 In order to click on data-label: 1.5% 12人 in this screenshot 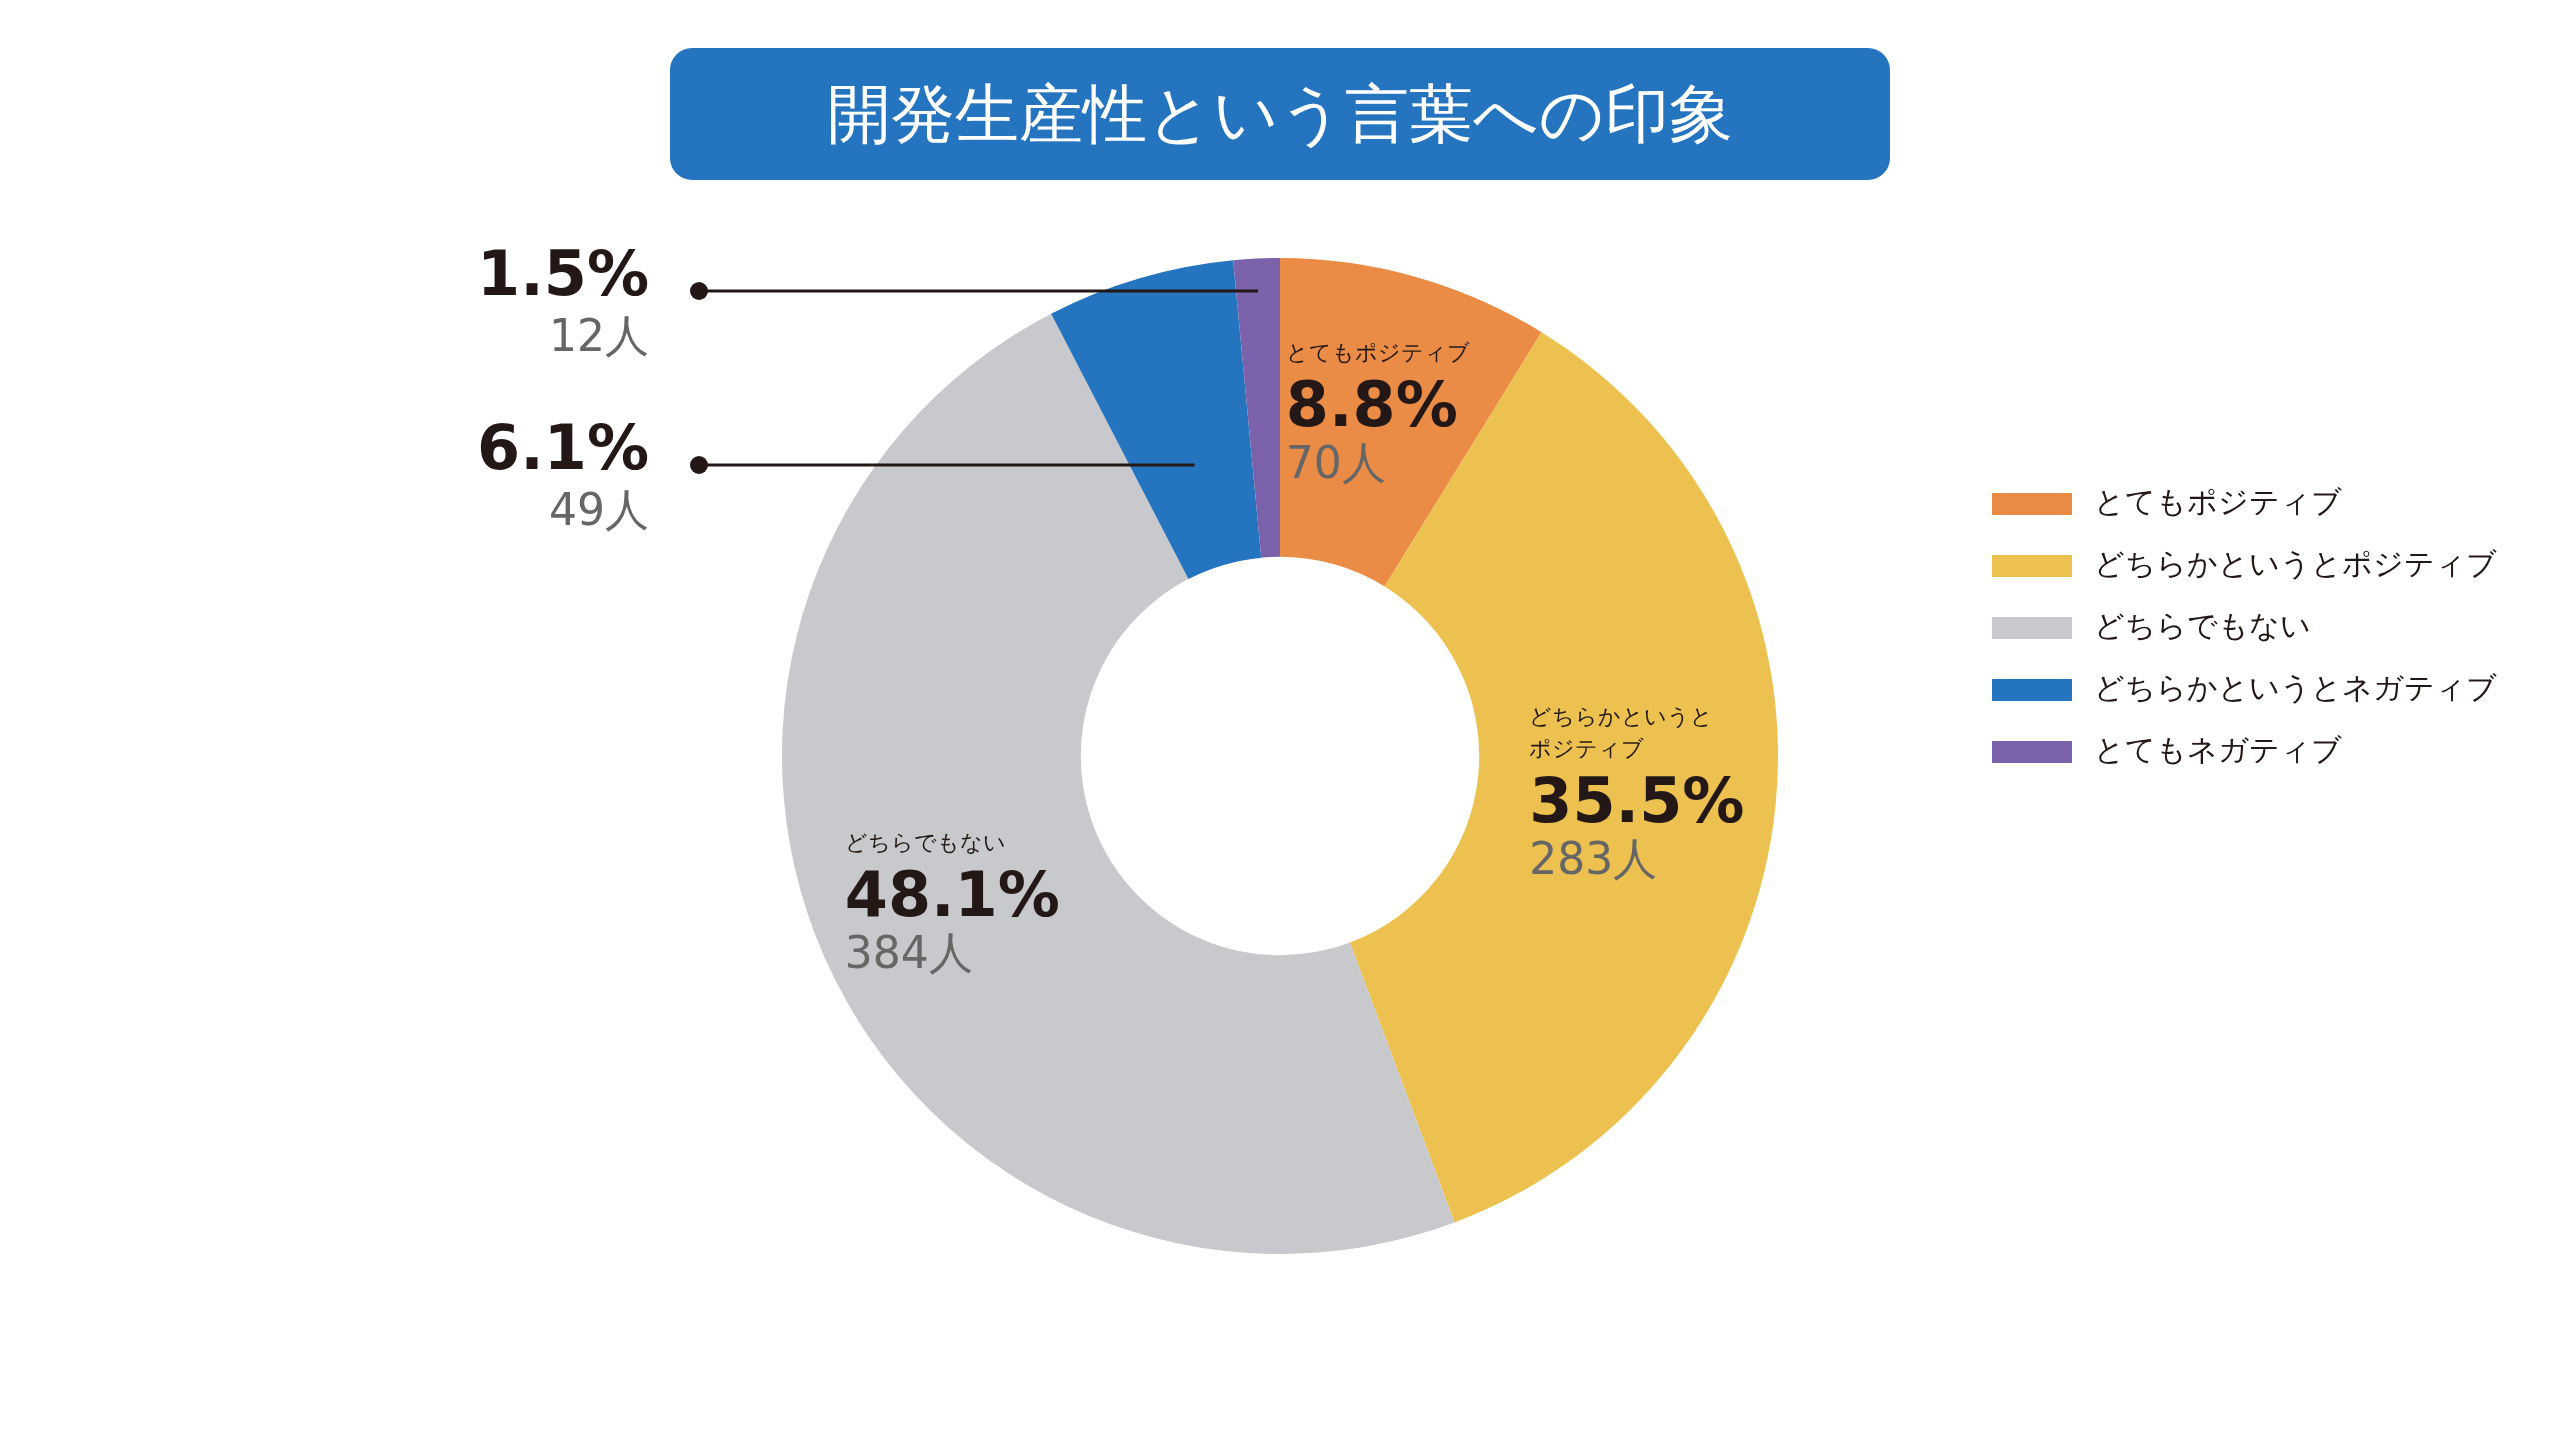, I will do `click(563, 299)`.